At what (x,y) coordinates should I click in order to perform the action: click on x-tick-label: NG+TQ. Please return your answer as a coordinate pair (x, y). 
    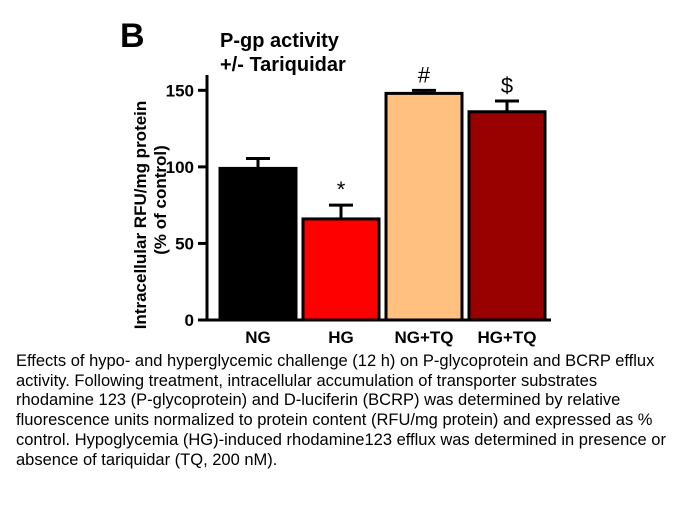
    Looking at the image, I should click on (423, 337).